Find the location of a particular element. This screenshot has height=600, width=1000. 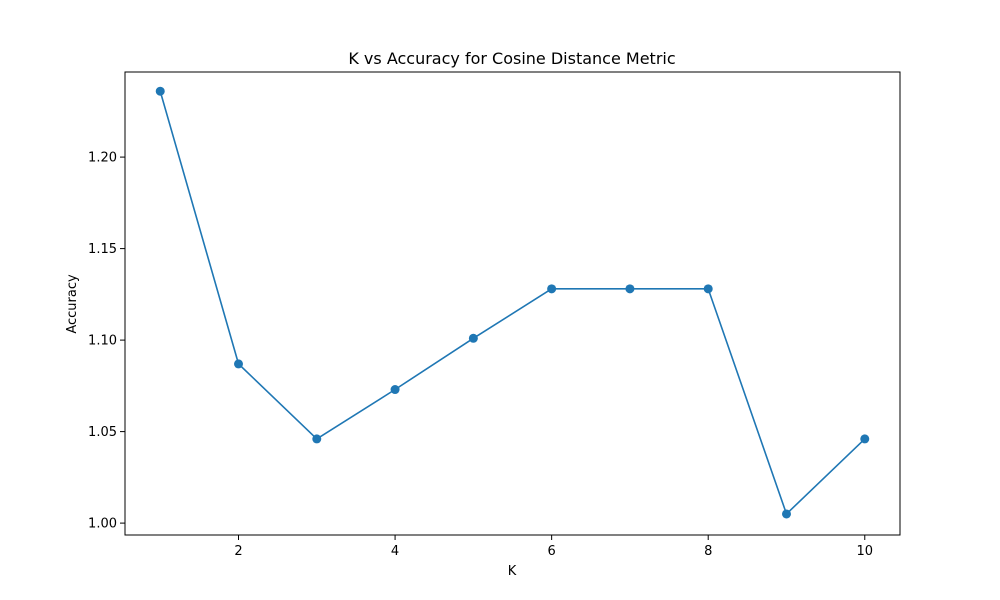

x-axis-label: K is located at coordinates (512, 571).